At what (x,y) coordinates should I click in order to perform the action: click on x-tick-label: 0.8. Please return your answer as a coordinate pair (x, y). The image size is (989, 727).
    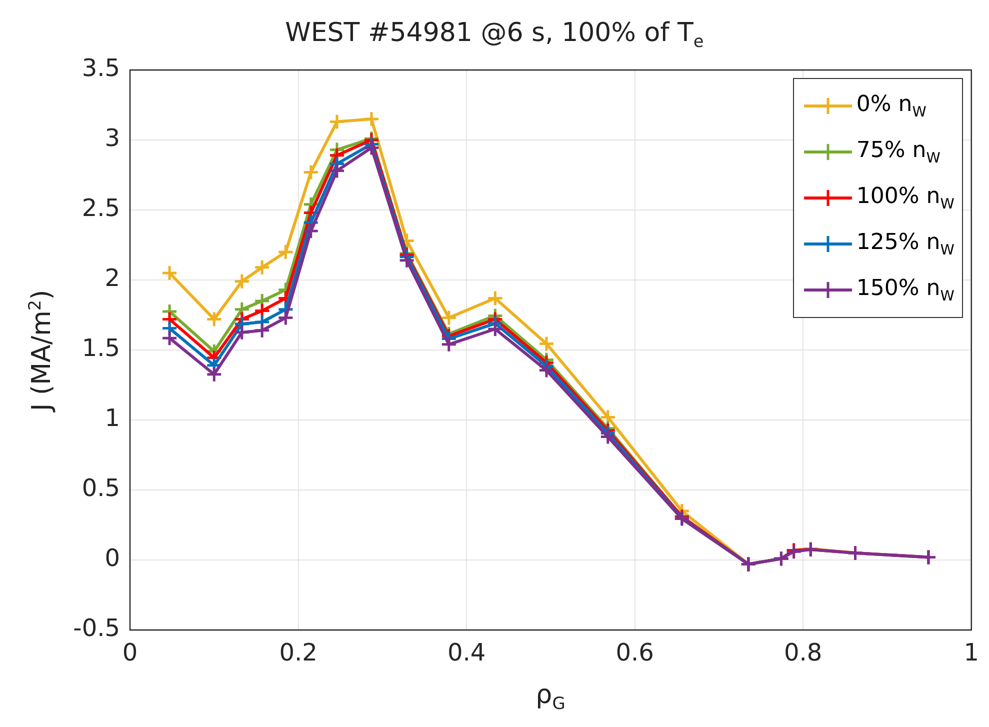
    Looking at the image, I should click on (803, 652).